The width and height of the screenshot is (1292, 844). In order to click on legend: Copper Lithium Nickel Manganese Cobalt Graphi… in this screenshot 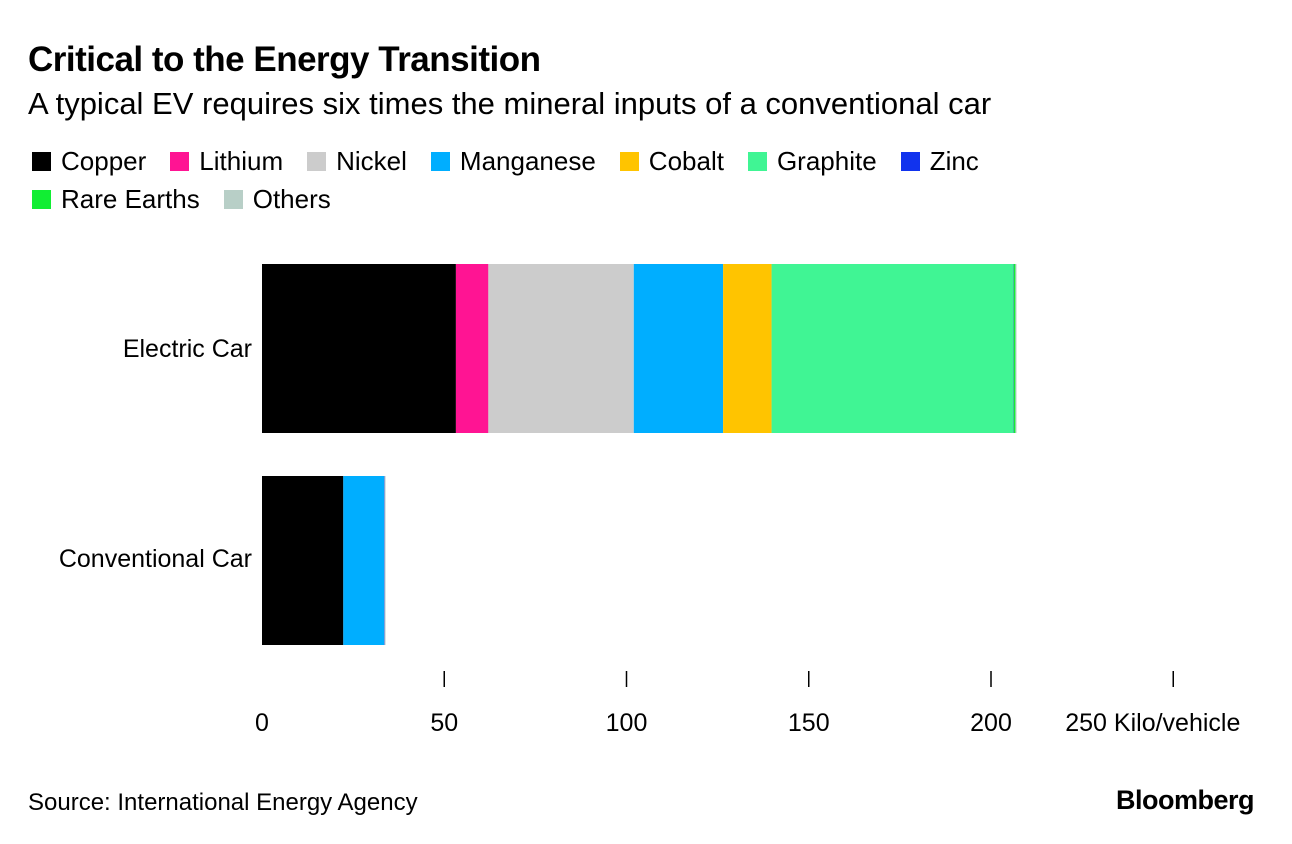, I will do `click(582, 179)`.